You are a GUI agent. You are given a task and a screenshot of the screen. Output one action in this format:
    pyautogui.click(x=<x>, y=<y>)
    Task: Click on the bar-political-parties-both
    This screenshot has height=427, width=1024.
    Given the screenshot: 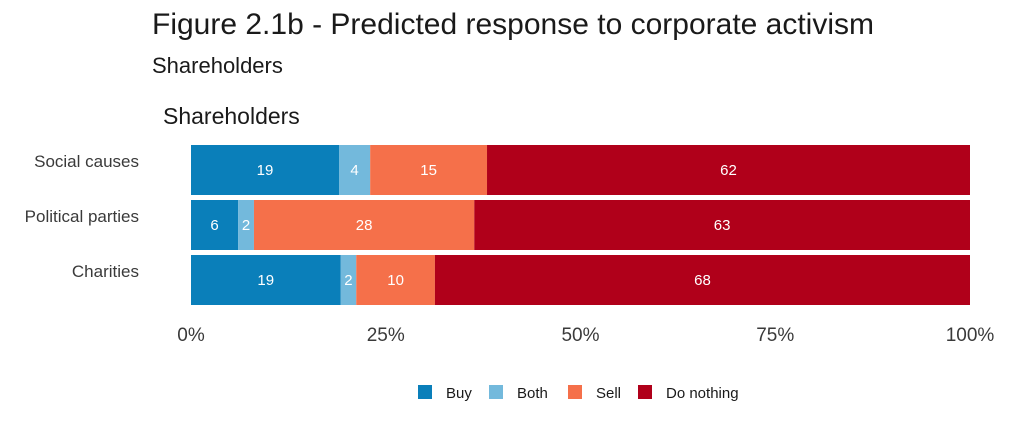 What is the action you would take?
    pyautogui.click(x=246, y=225)
    